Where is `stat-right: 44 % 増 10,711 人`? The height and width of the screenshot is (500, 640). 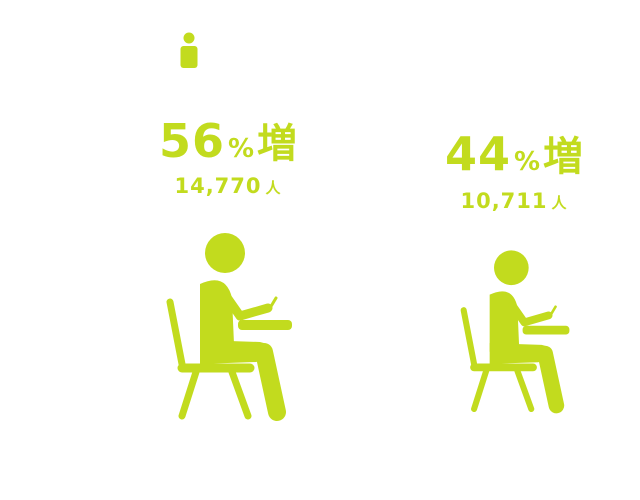
stat-right: 44 % 増 10,711 人 is located at coordinates (514, 171).